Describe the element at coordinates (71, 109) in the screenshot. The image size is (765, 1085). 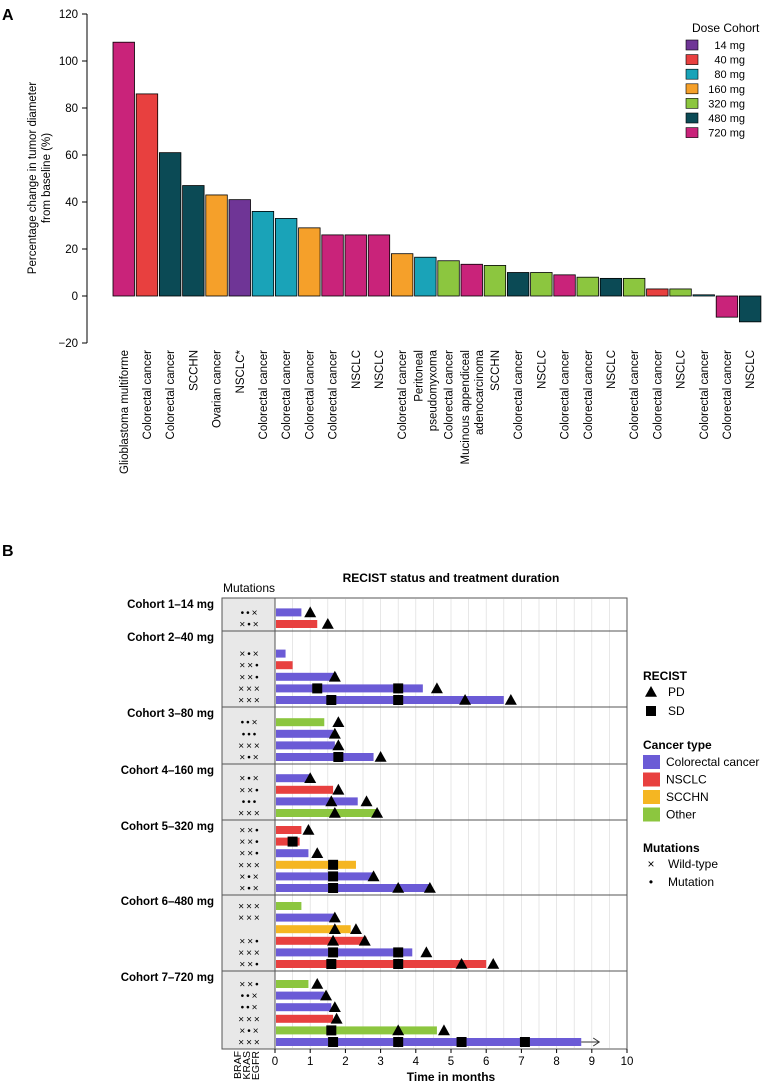
I see `y-tick-label: 80` at that location.